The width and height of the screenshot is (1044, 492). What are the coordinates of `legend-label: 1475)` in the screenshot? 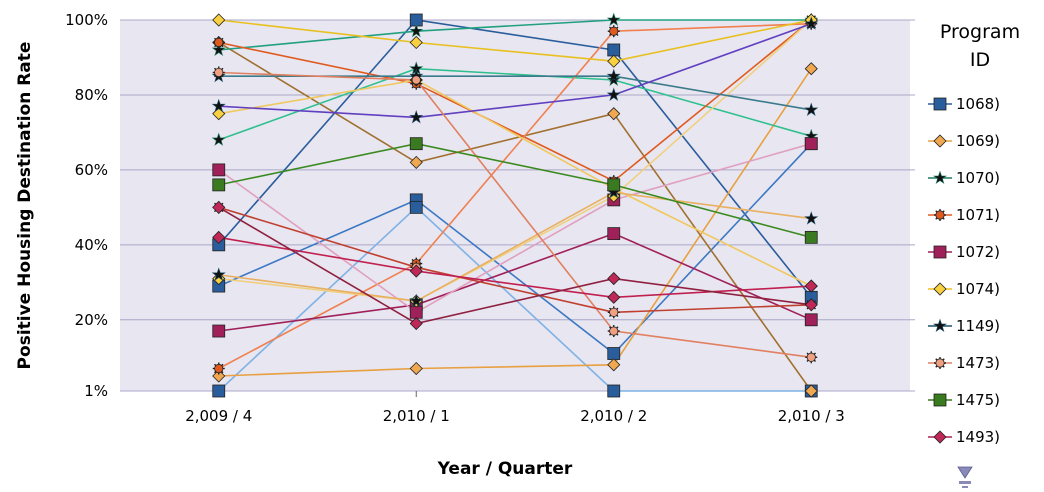 It's located at (978, 400).